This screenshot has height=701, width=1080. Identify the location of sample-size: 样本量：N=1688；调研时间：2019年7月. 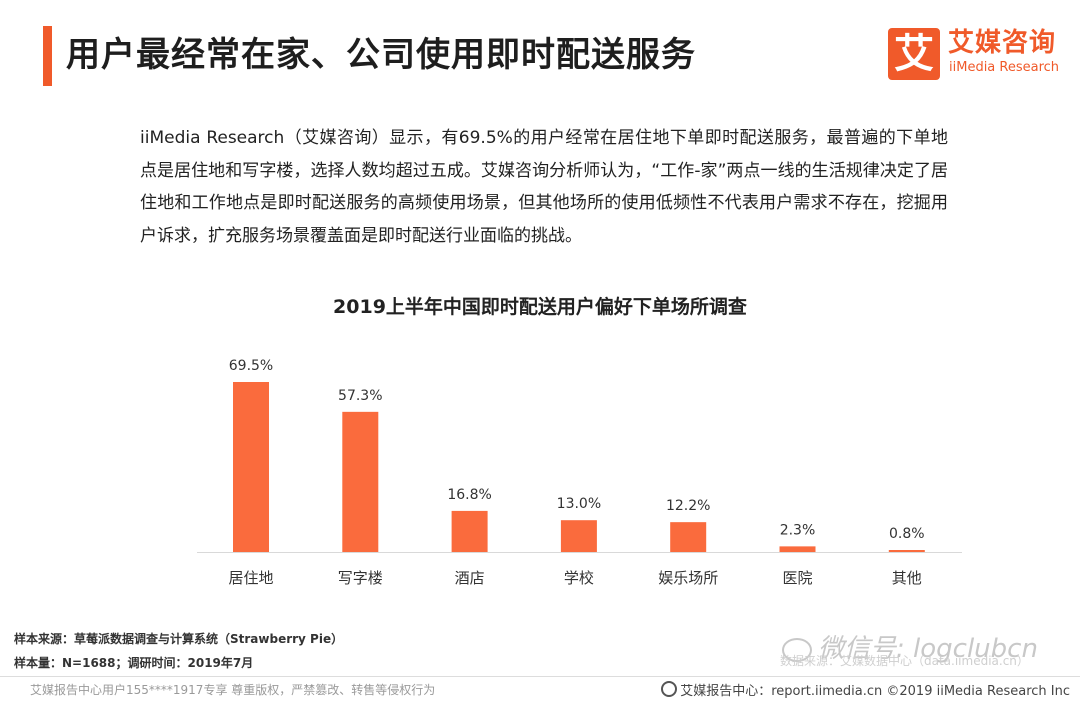
(134, 663).